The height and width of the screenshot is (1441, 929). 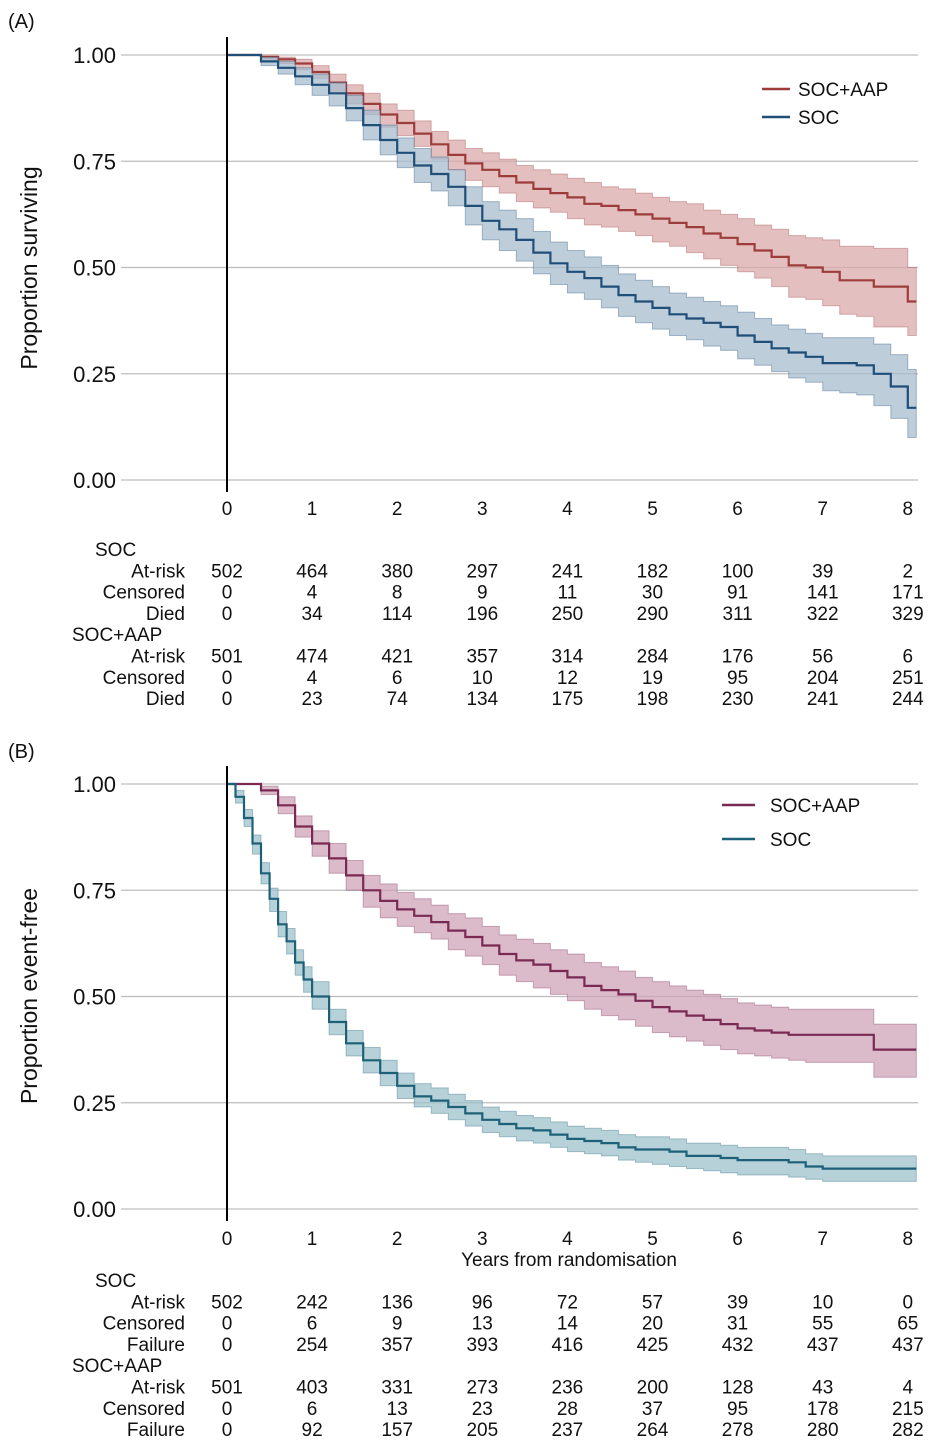 I want to click on y-tick-label: 0.75, so click(x=94, y=161).